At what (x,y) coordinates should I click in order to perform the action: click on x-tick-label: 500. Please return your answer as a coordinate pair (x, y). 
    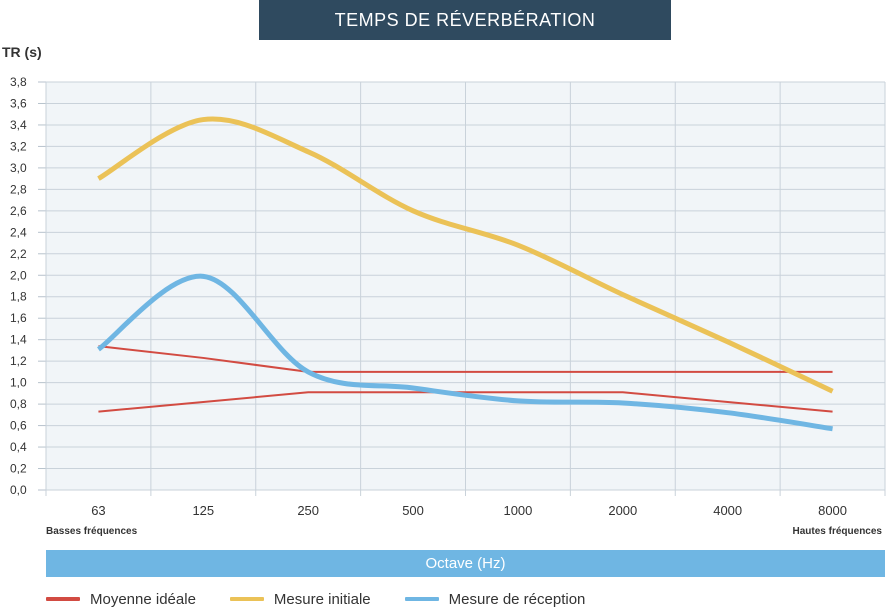
    Looking at the image, I should click on (413, 510).